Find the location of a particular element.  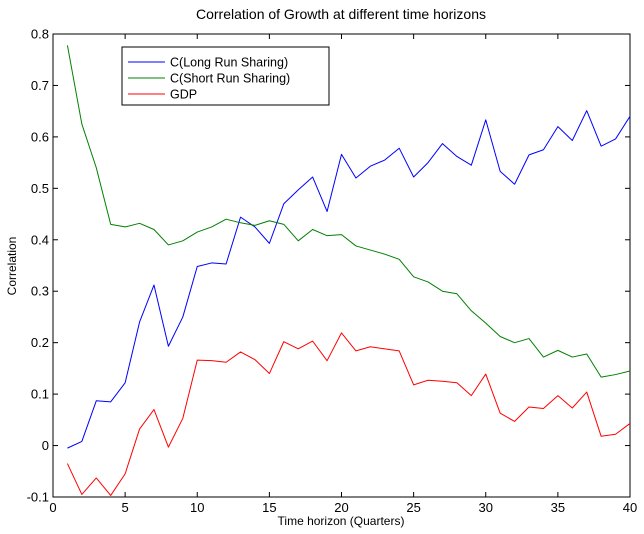

y-tick-label: -0.1 is located at coordinates (38, 497).